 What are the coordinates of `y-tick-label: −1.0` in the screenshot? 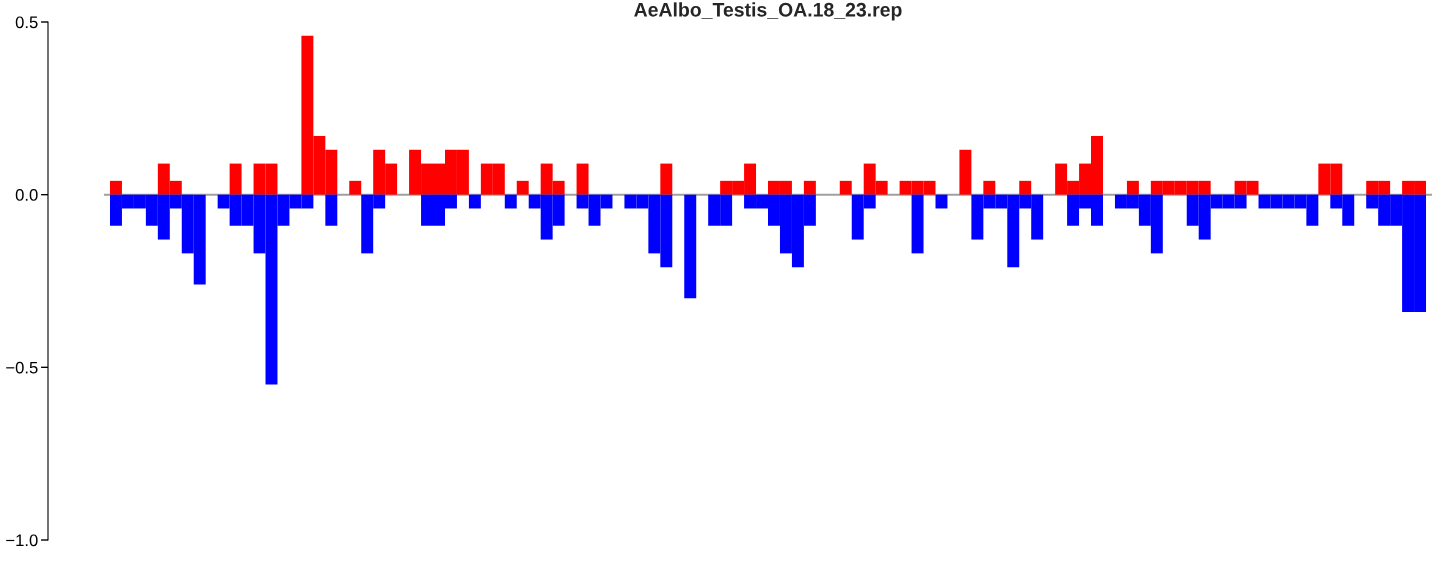 It's located at (22, 540).